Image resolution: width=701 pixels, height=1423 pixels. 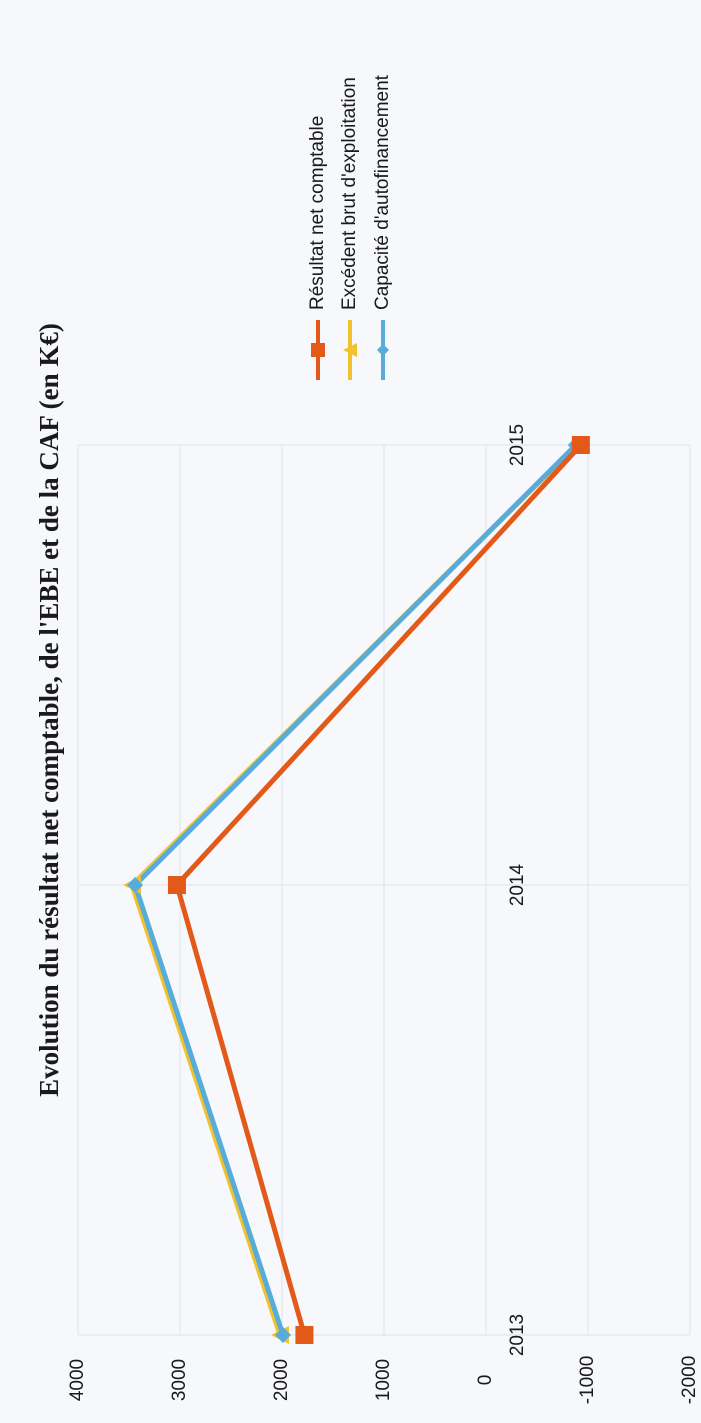 I want to click on y-axis-tick-label: 0, so click(x=485, y=1380).